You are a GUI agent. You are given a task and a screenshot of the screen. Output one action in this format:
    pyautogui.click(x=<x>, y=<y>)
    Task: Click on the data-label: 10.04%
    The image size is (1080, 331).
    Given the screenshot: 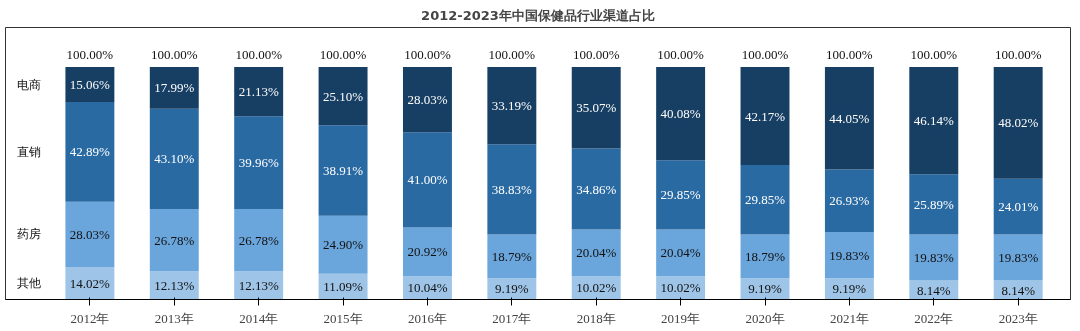 What is the action you would take?
    pyautogui.click(x=427, y=288)
    